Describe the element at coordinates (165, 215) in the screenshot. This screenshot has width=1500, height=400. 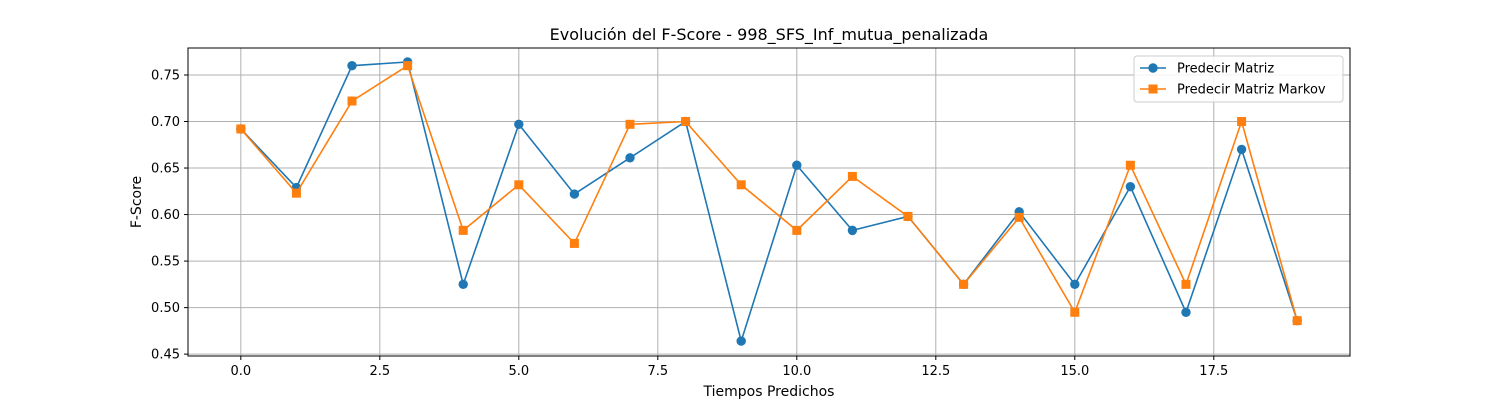
I see `y-tick-label: 0.60` at that location.